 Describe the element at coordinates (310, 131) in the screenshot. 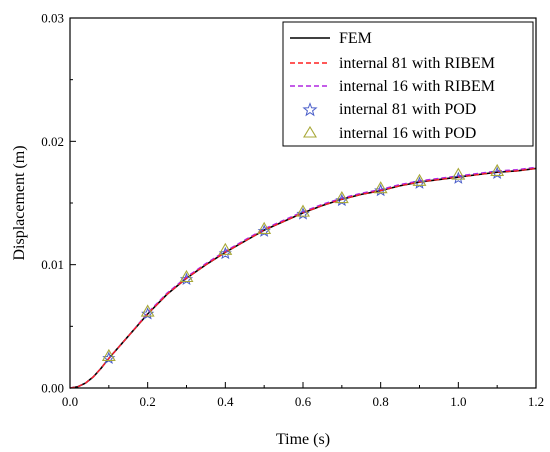

I see `legend-swatch-internal16-pod` at that location.